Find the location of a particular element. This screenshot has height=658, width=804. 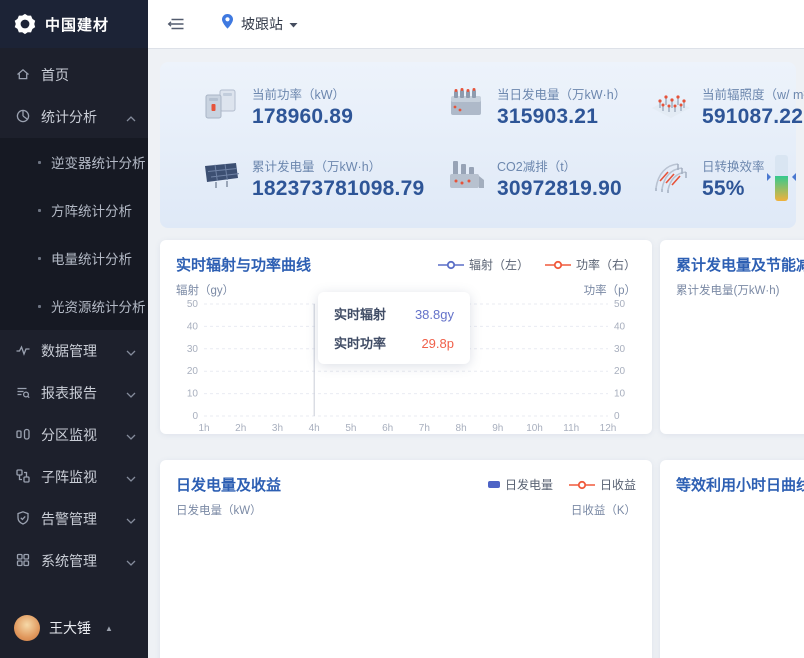

chart-title: 实时辐射与功率曲线 is located at coordinates (244, 265).